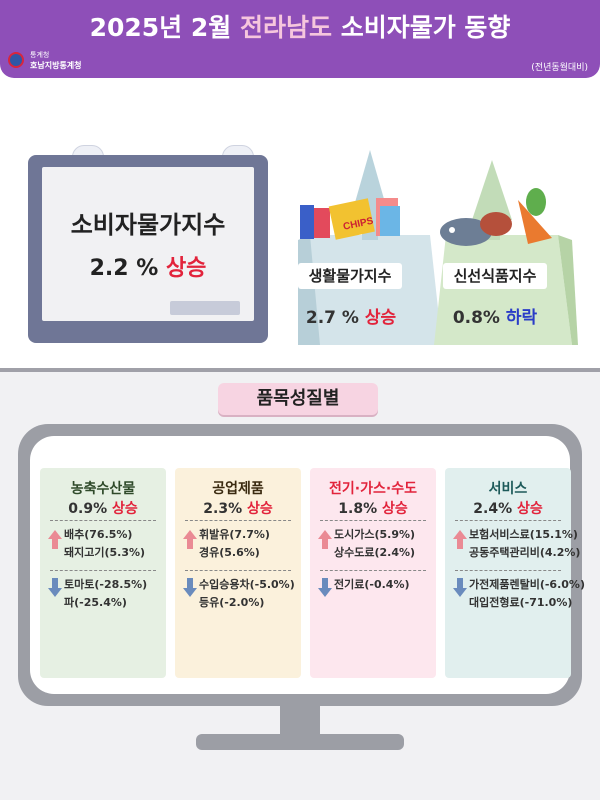 The image size is (600, 800). What do you see at coordinates (535, 222) in the screenshot?
I see `carrot-icon` at bounding box center [535, 222].